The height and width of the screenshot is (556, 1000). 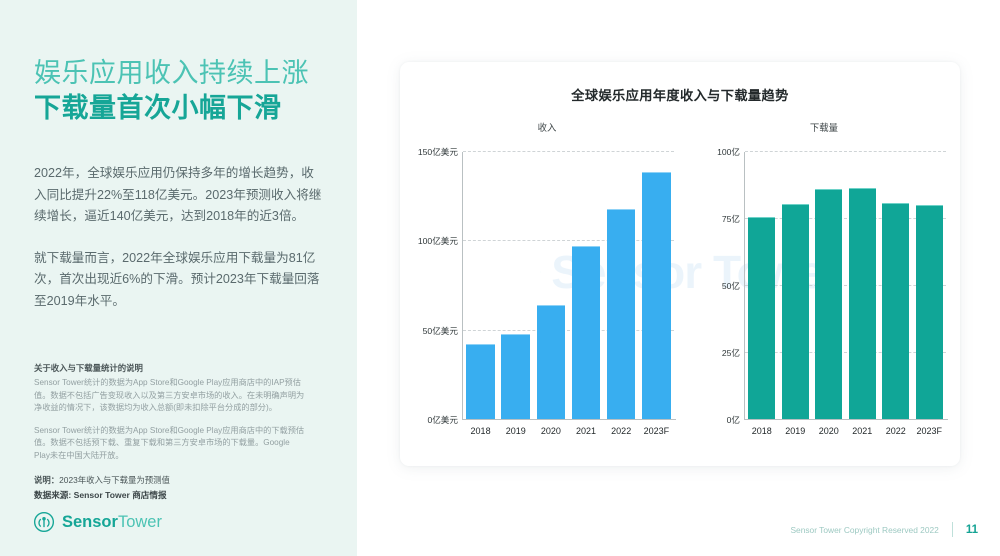 What do you see at coordinates (845, 431) in the screenshot?
I see `downloads-x-labels: 2018 2019 2020 2021 2022 2023F` at bounding box center [845, 431].